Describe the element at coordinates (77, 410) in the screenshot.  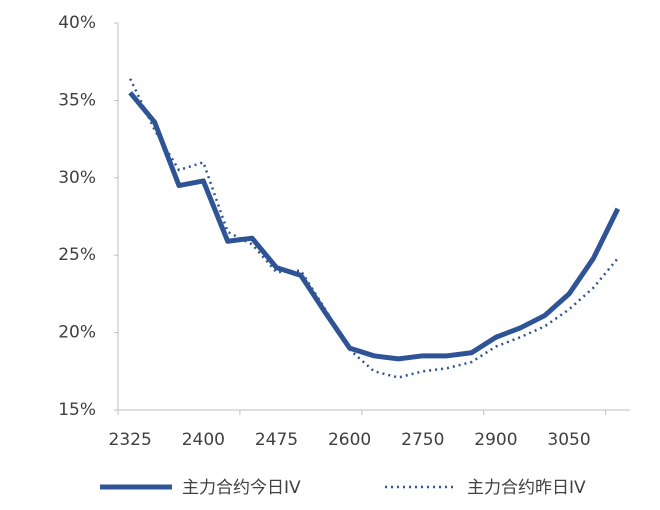
I see `y-tick-label: 15%` at that location.